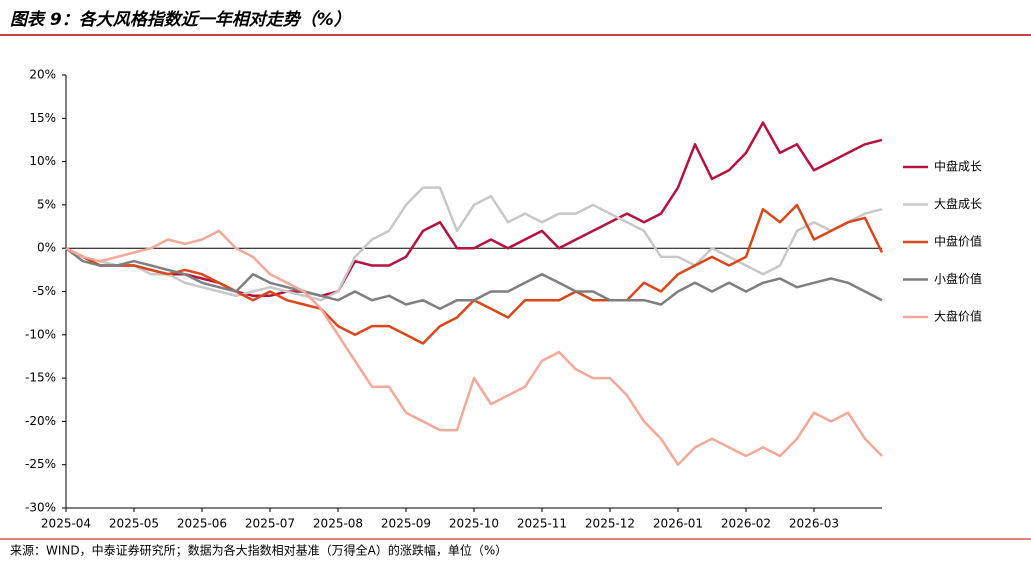 The image size is (1031, 566). What do you see at coordinates (958, 203) in the screenshot?
I see `legend-label: 大盘成长` at bounding box center [958, 203].